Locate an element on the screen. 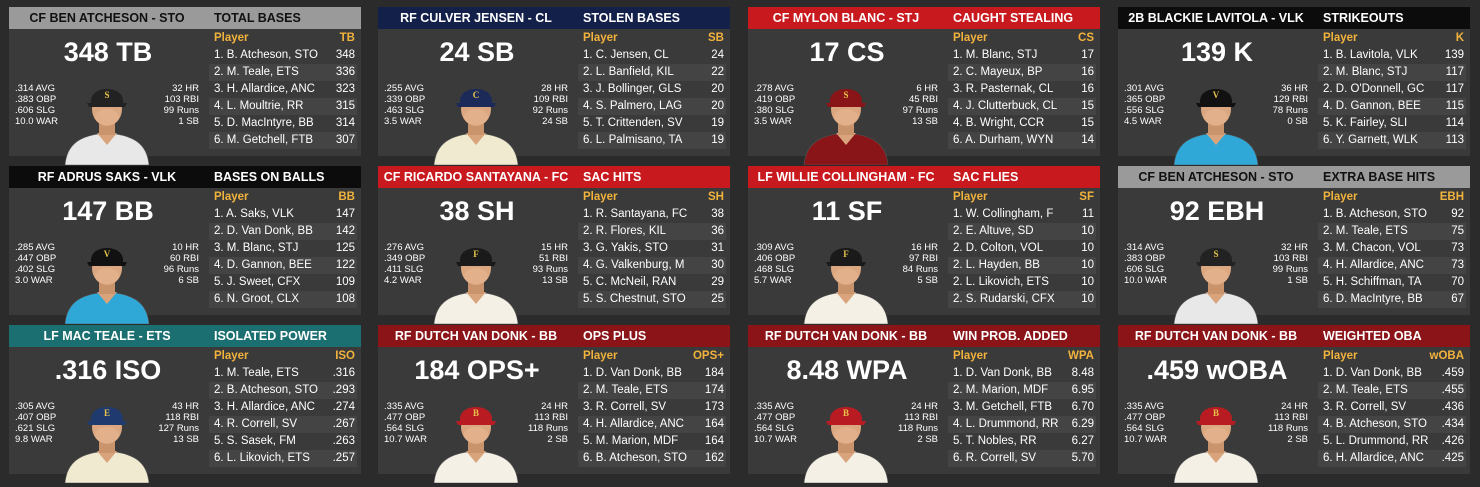 The height and width of the screenshot is (487, 1480). player-name: CF MYLON BLANC - STJ is located at coordinates (846, 18).